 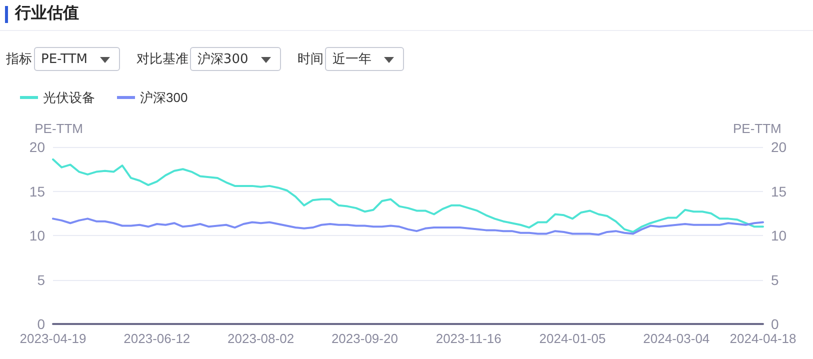 I want to click on chart-title: 行业估值, so click(x=47, y=13).